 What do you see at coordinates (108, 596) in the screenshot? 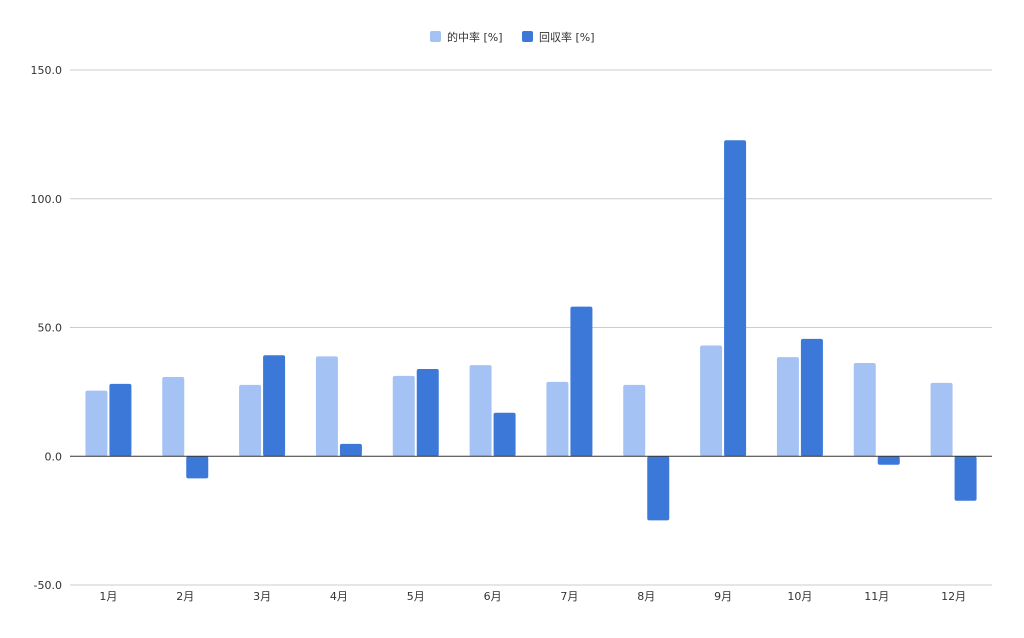
I see `x-tick-label: 1月` at bounding box center [108, 596].